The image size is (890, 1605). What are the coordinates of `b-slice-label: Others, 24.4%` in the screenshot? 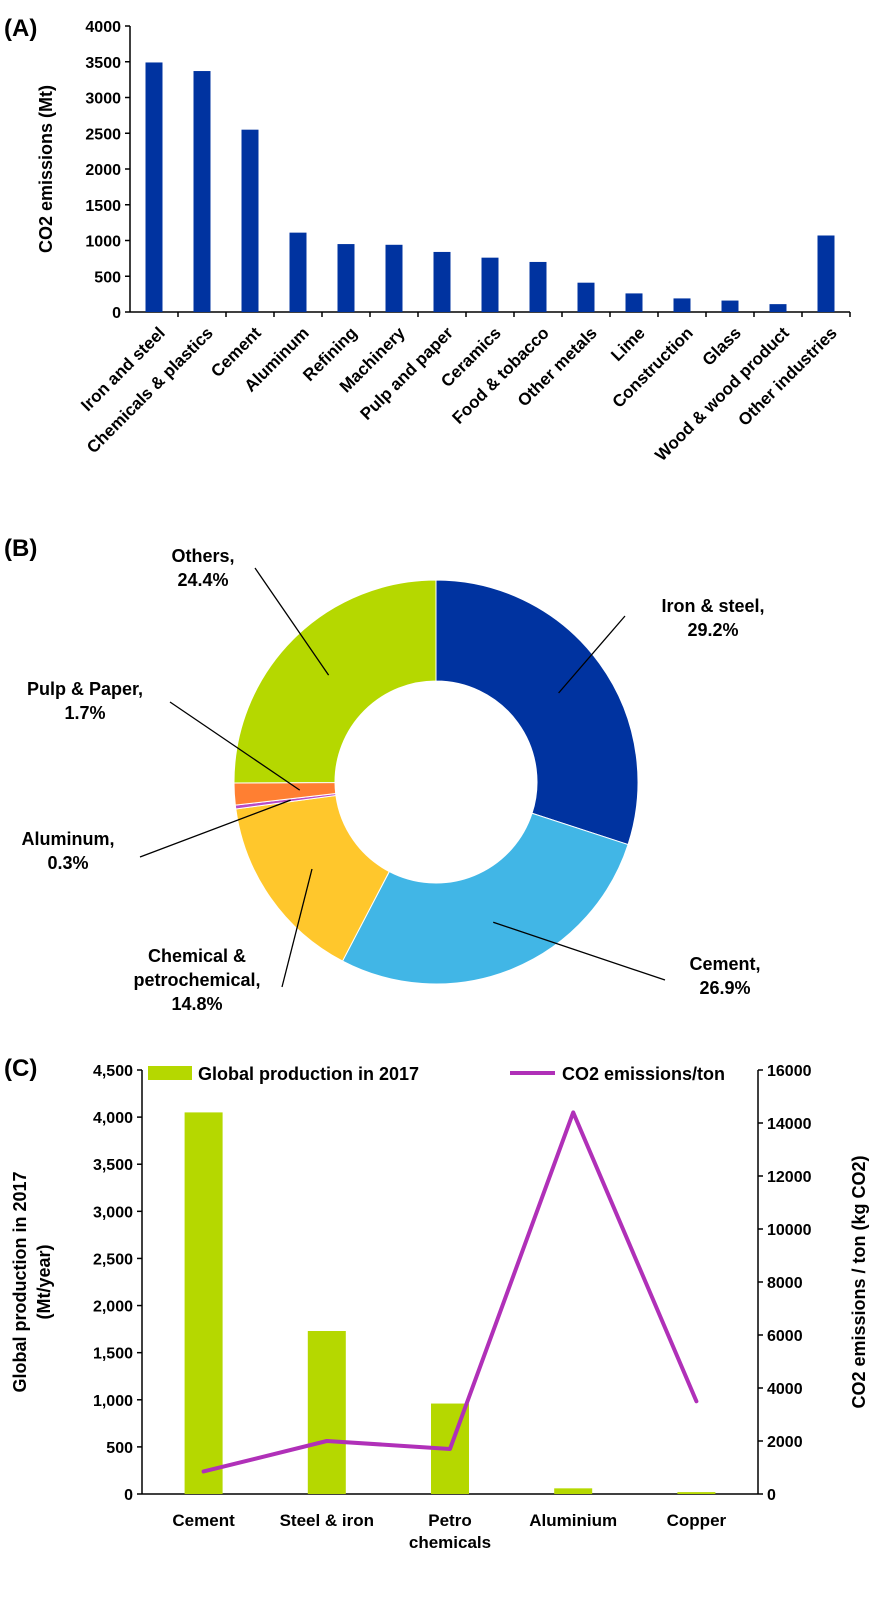 It's located at (202, 568).